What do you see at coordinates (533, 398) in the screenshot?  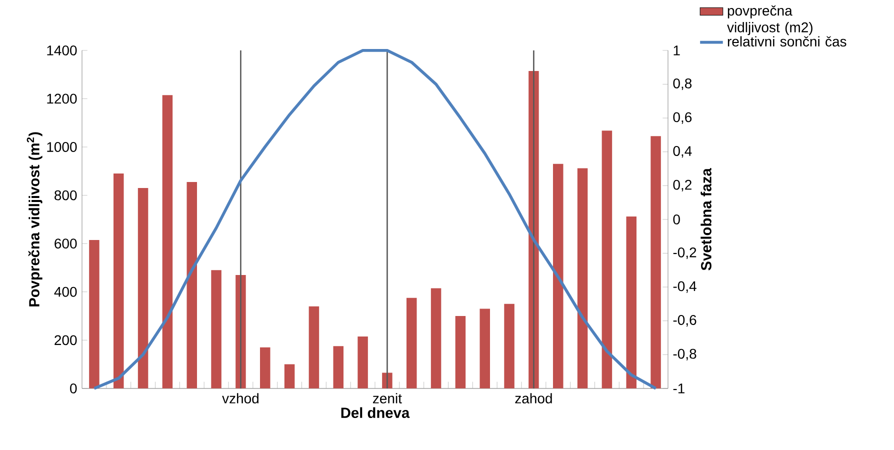 I see `x-tick-label: zahod` at bounding box center [533, 398].